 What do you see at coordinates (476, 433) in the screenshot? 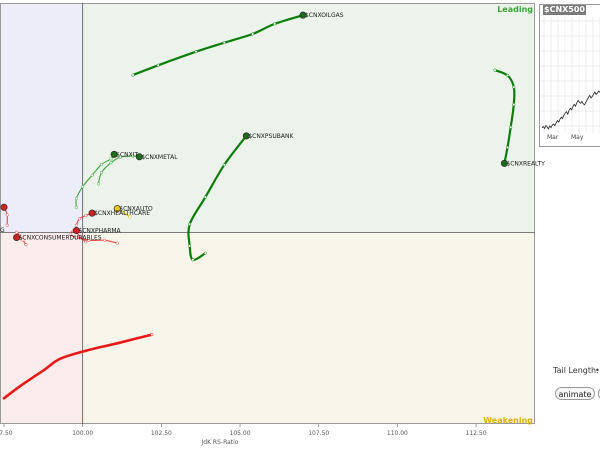
I see `x-tick-label: 112.50` at bounding box center [476, 433].